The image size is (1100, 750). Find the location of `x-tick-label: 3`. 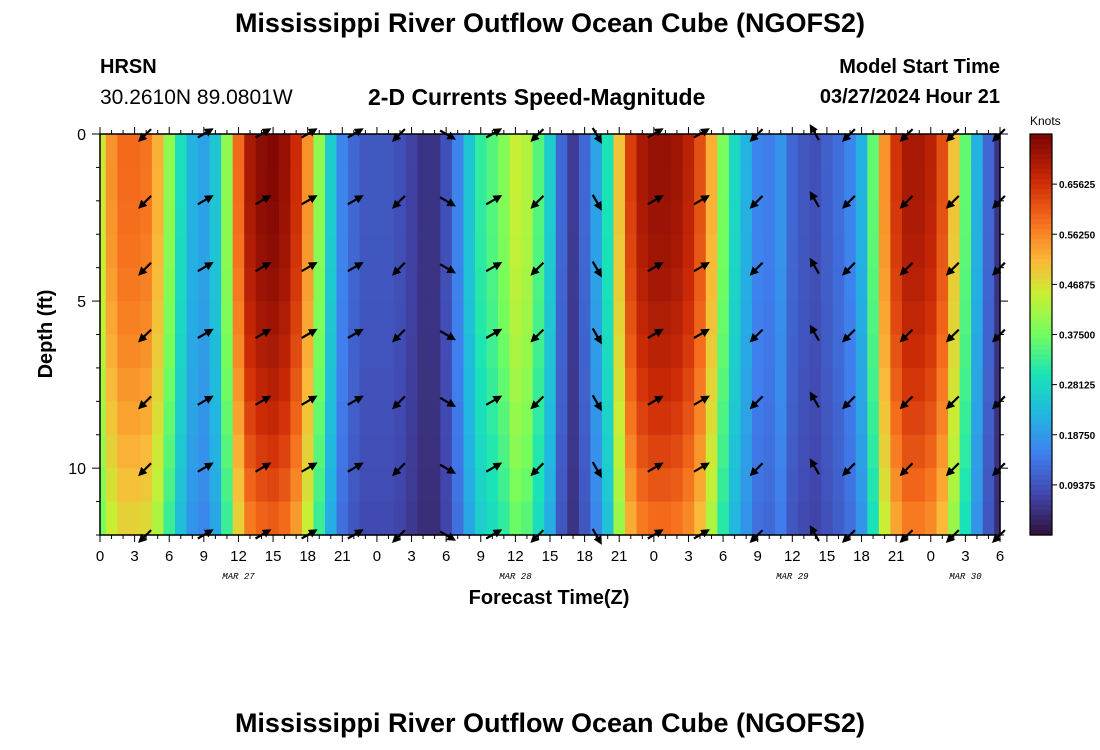

x-tick-label: 3 is located at coordinates (411, 556).